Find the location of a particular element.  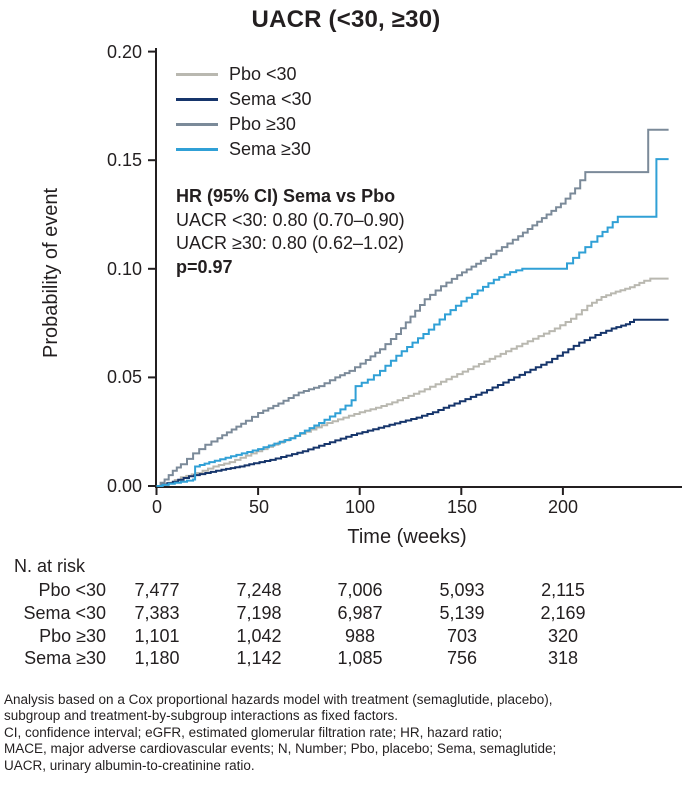

risk-count: 5,093 is located at coordinates (462, 590).